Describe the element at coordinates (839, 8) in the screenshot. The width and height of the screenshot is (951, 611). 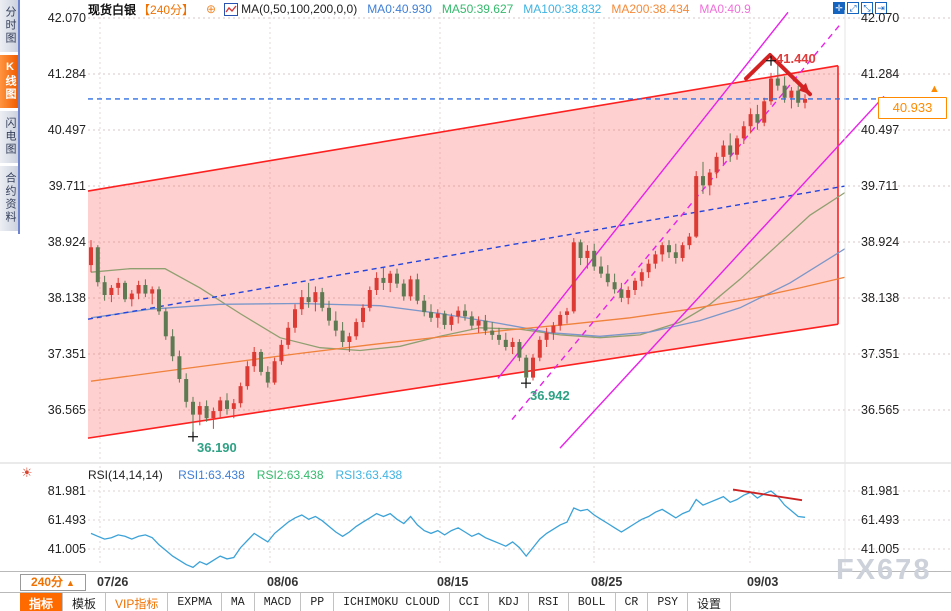
I see `crosshair-move-icon: ✛` at that location.